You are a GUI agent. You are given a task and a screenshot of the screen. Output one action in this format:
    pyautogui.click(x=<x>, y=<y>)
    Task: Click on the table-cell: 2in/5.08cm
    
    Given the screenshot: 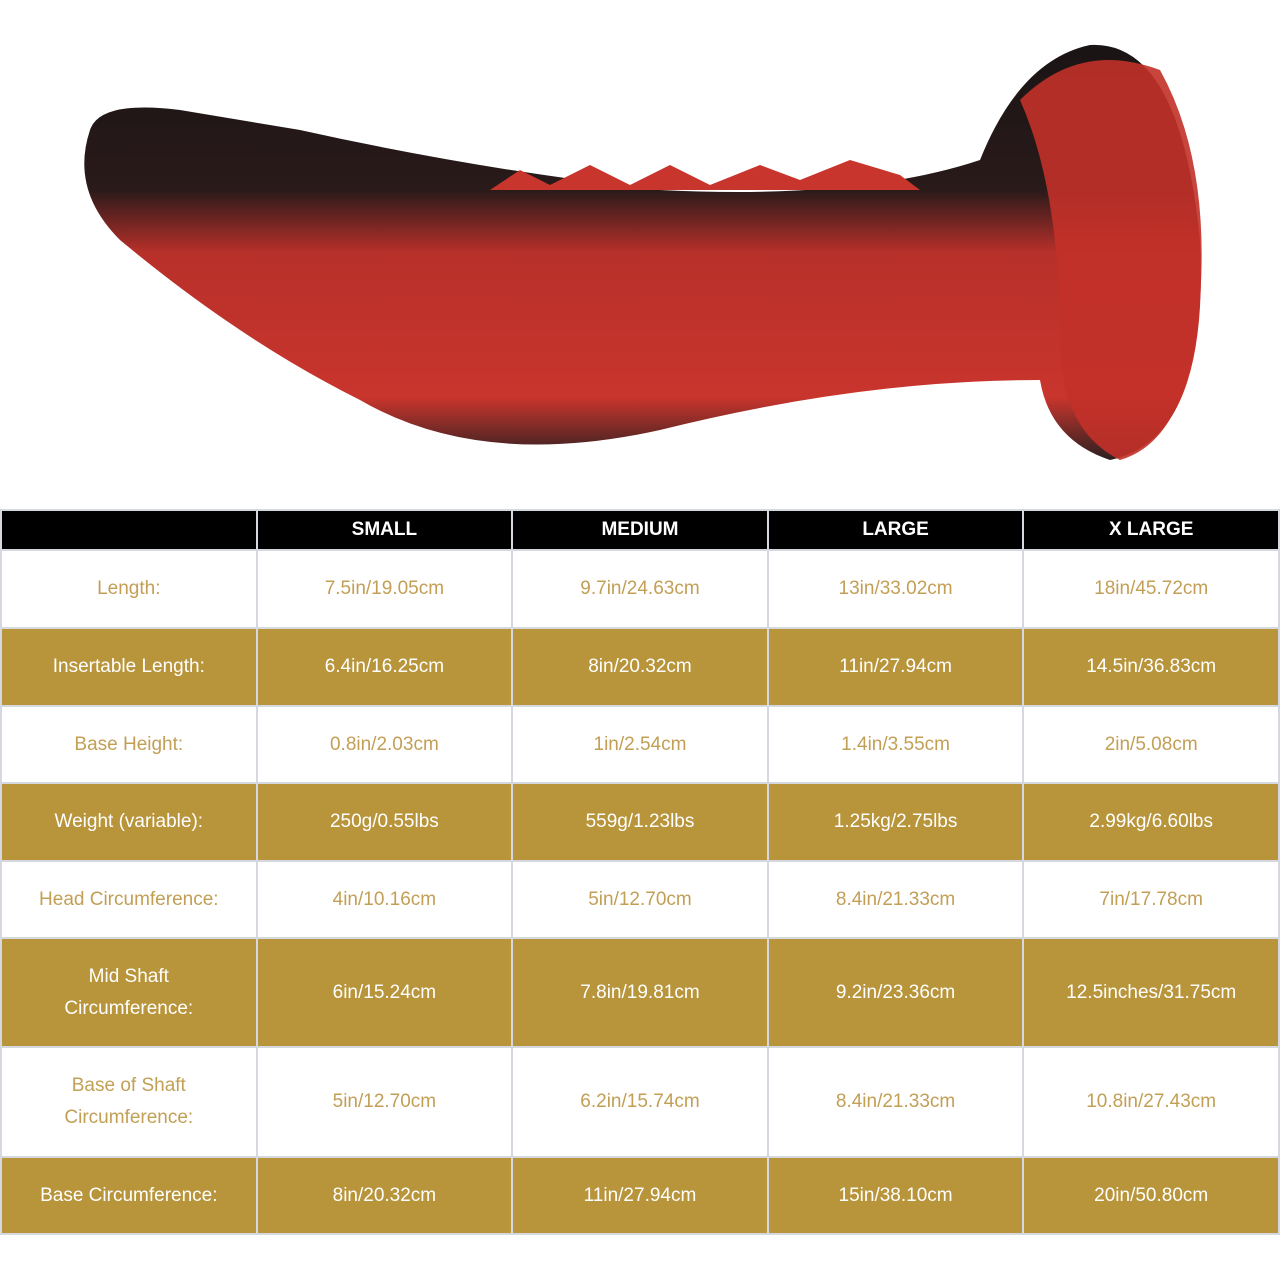 What is the action you would take?
    pyautogui.click(x=1151, y=744)
    